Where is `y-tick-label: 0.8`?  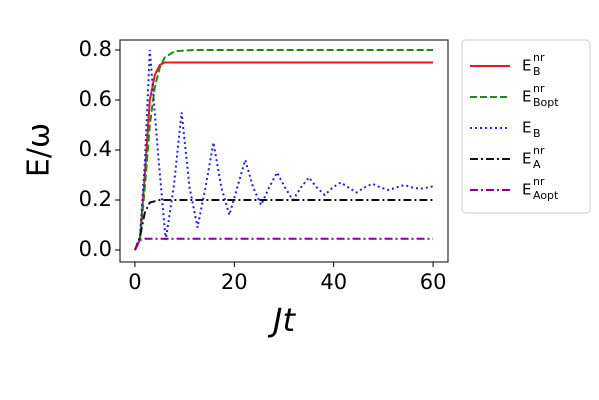 y-tick-label: 0.8 is located at coordinates (95, 49).